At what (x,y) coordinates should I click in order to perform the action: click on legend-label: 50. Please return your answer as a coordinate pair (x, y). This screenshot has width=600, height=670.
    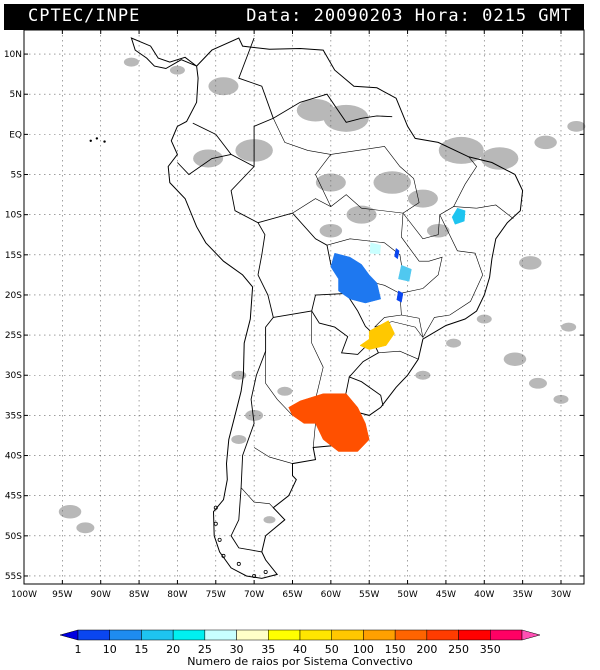
    Looking at the image, I should click on (332, 649).